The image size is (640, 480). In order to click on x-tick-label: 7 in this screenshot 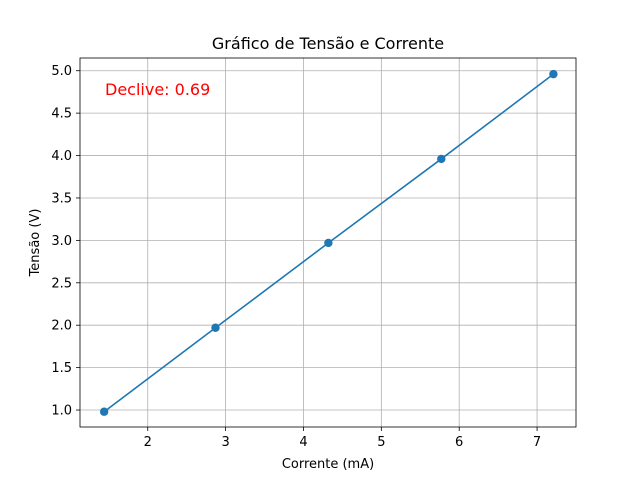, I will do `click(537, 442)`.